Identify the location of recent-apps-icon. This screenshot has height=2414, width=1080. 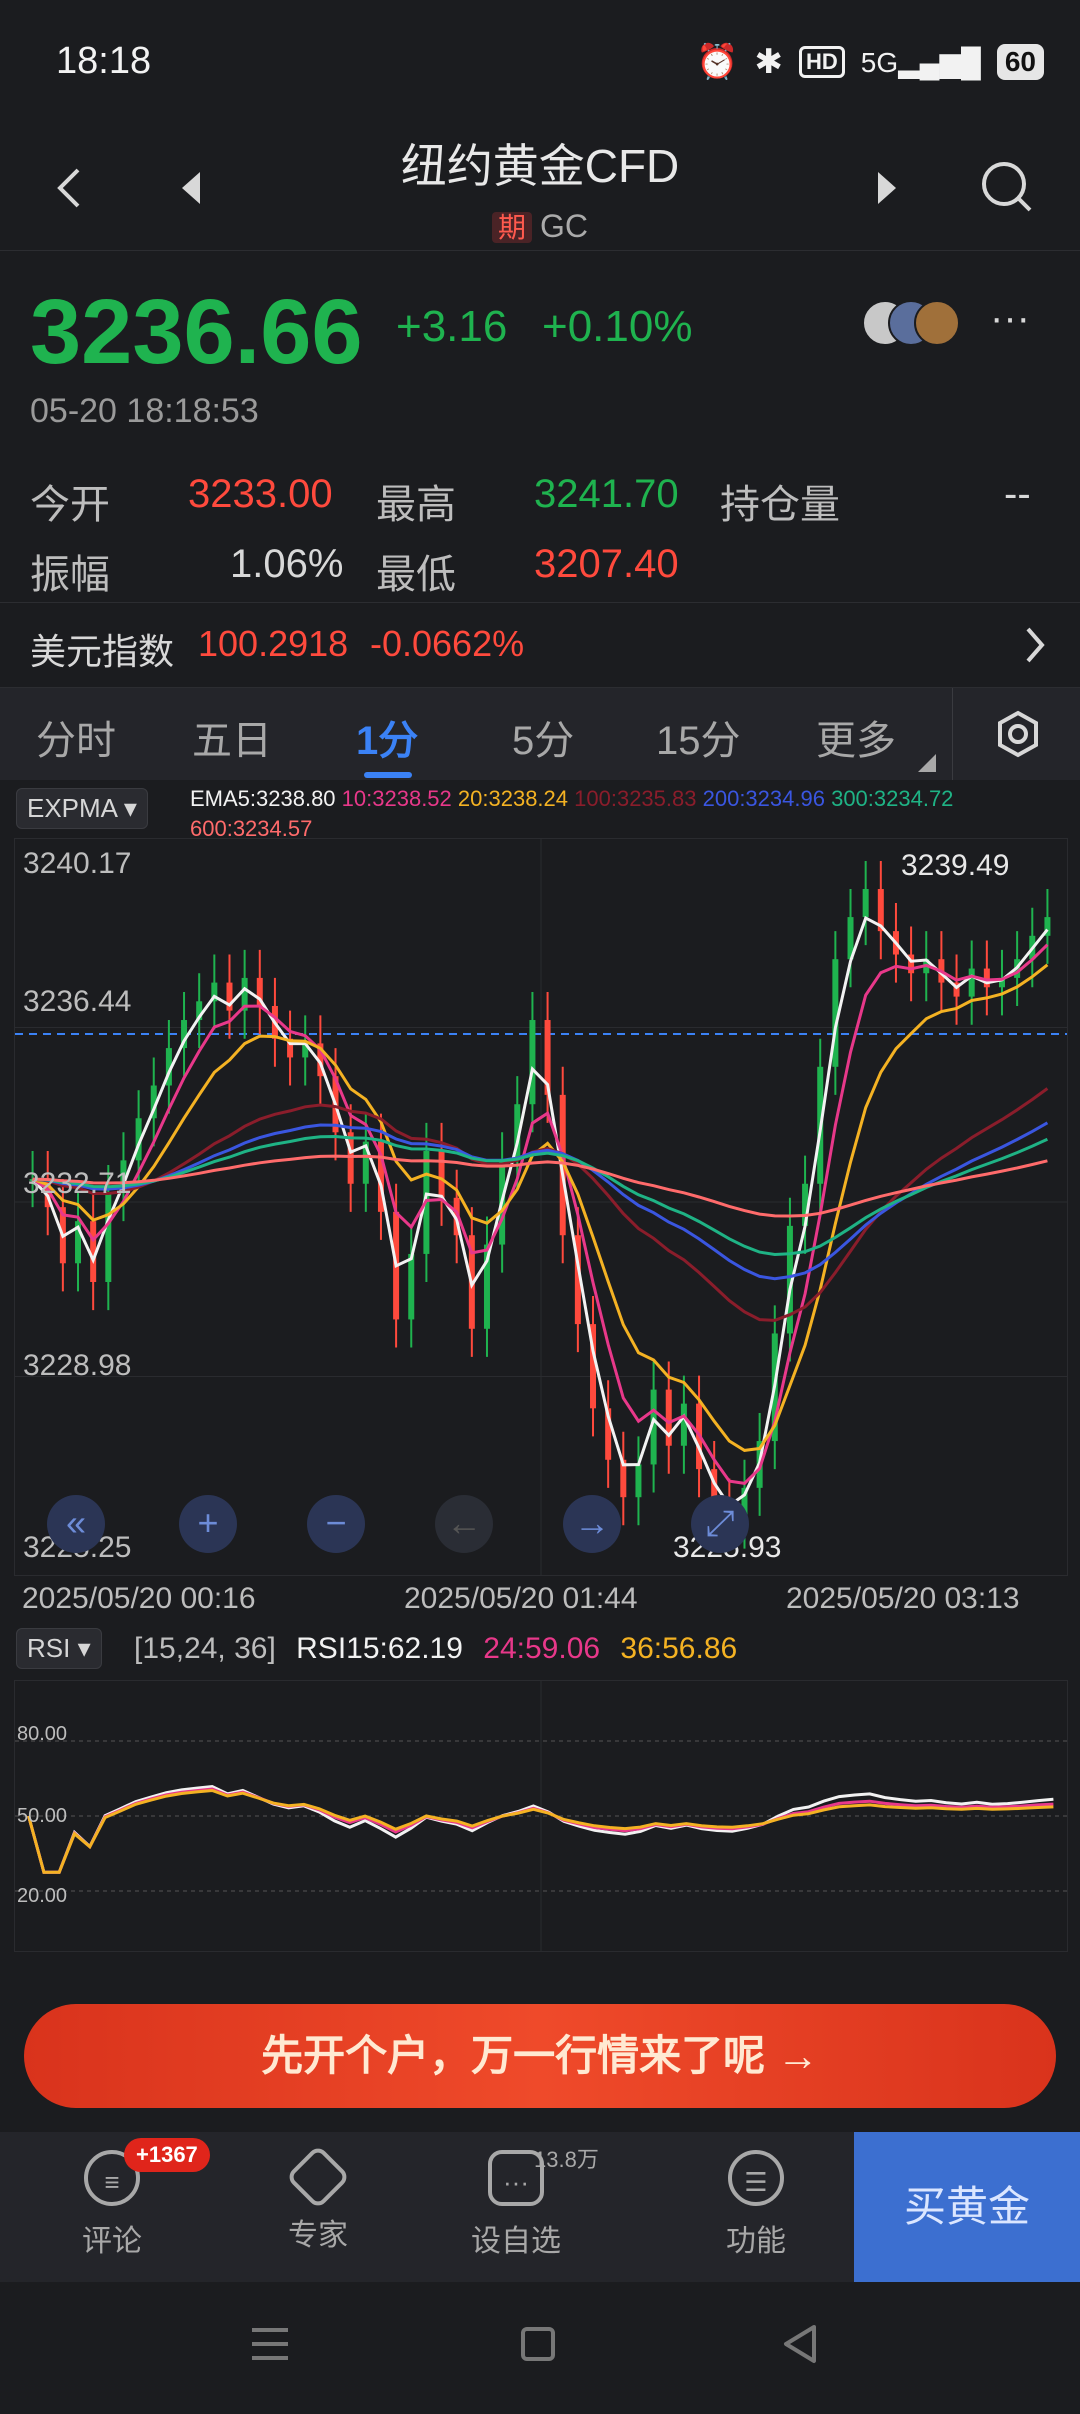
(270, 2344).